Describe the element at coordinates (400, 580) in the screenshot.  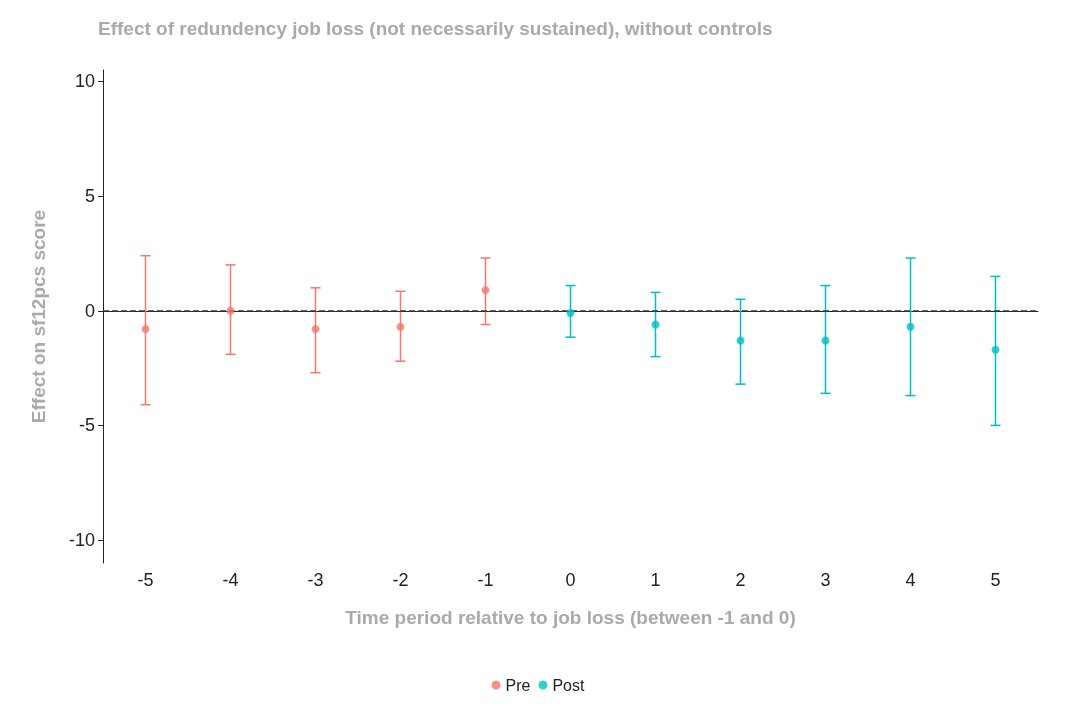
I see `x-tick-label: -2` at that location.